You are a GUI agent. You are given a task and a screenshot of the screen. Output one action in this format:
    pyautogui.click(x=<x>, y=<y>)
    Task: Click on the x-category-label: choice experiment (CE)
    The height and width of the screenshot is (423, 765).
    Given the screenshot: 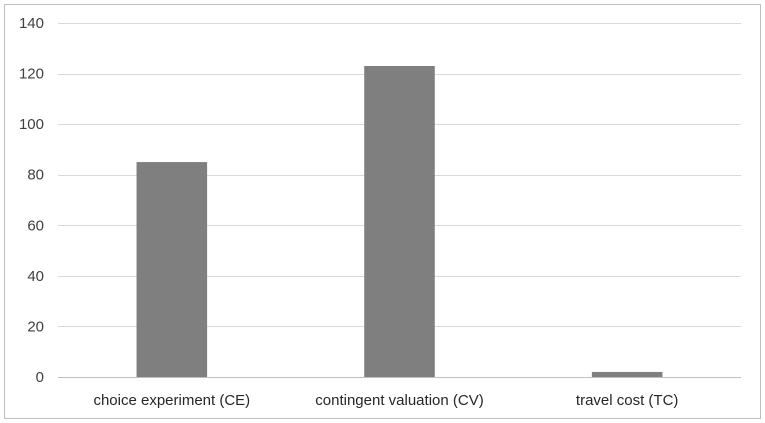 What is the action you would take?
    pyautogui.click(x=171, y=400)
    